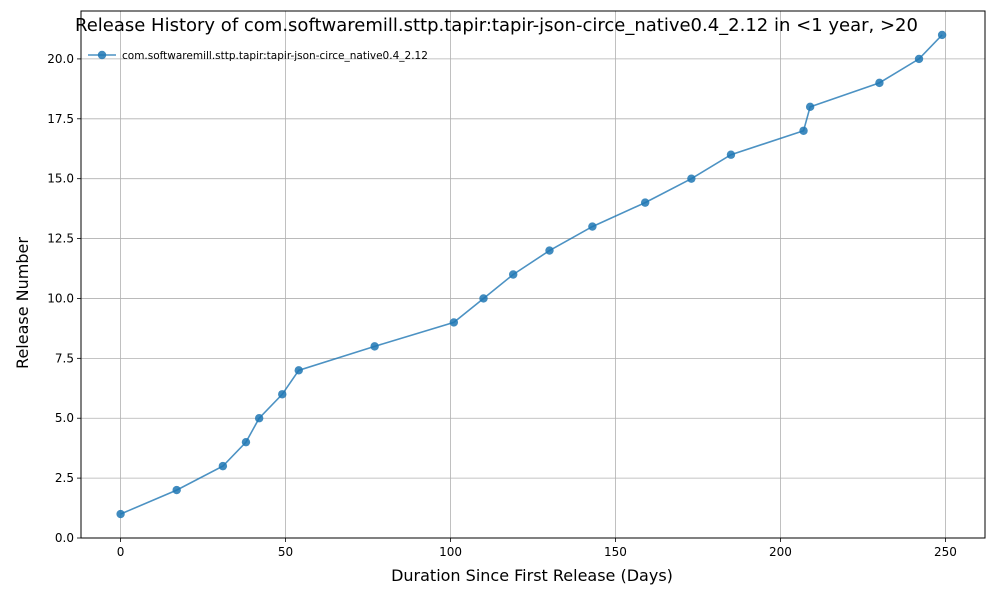 The width and height of the screenshot is (1000, 600). Describe the element at coordinates (64, 478) in the screenshot. I see `y-tick-label: 2.5` at that location.